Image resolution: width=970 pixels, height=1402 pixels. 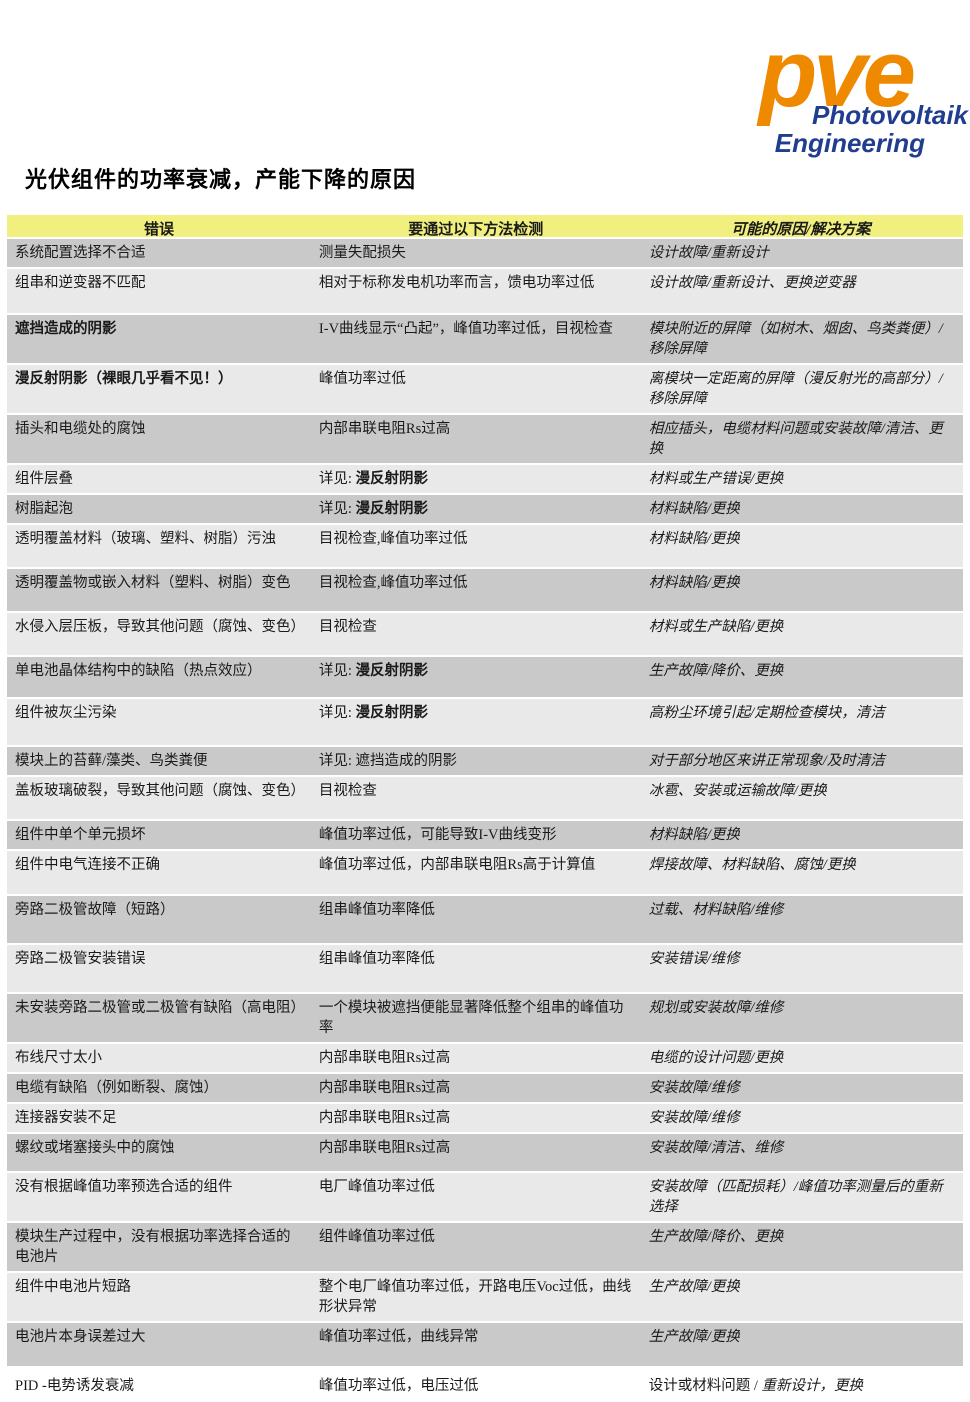 What do you see at coordinates (716, 1148) in the screenshot?
I see `cause-text: 安装故障/清洁、维修` at bounding box center [716, 1148].